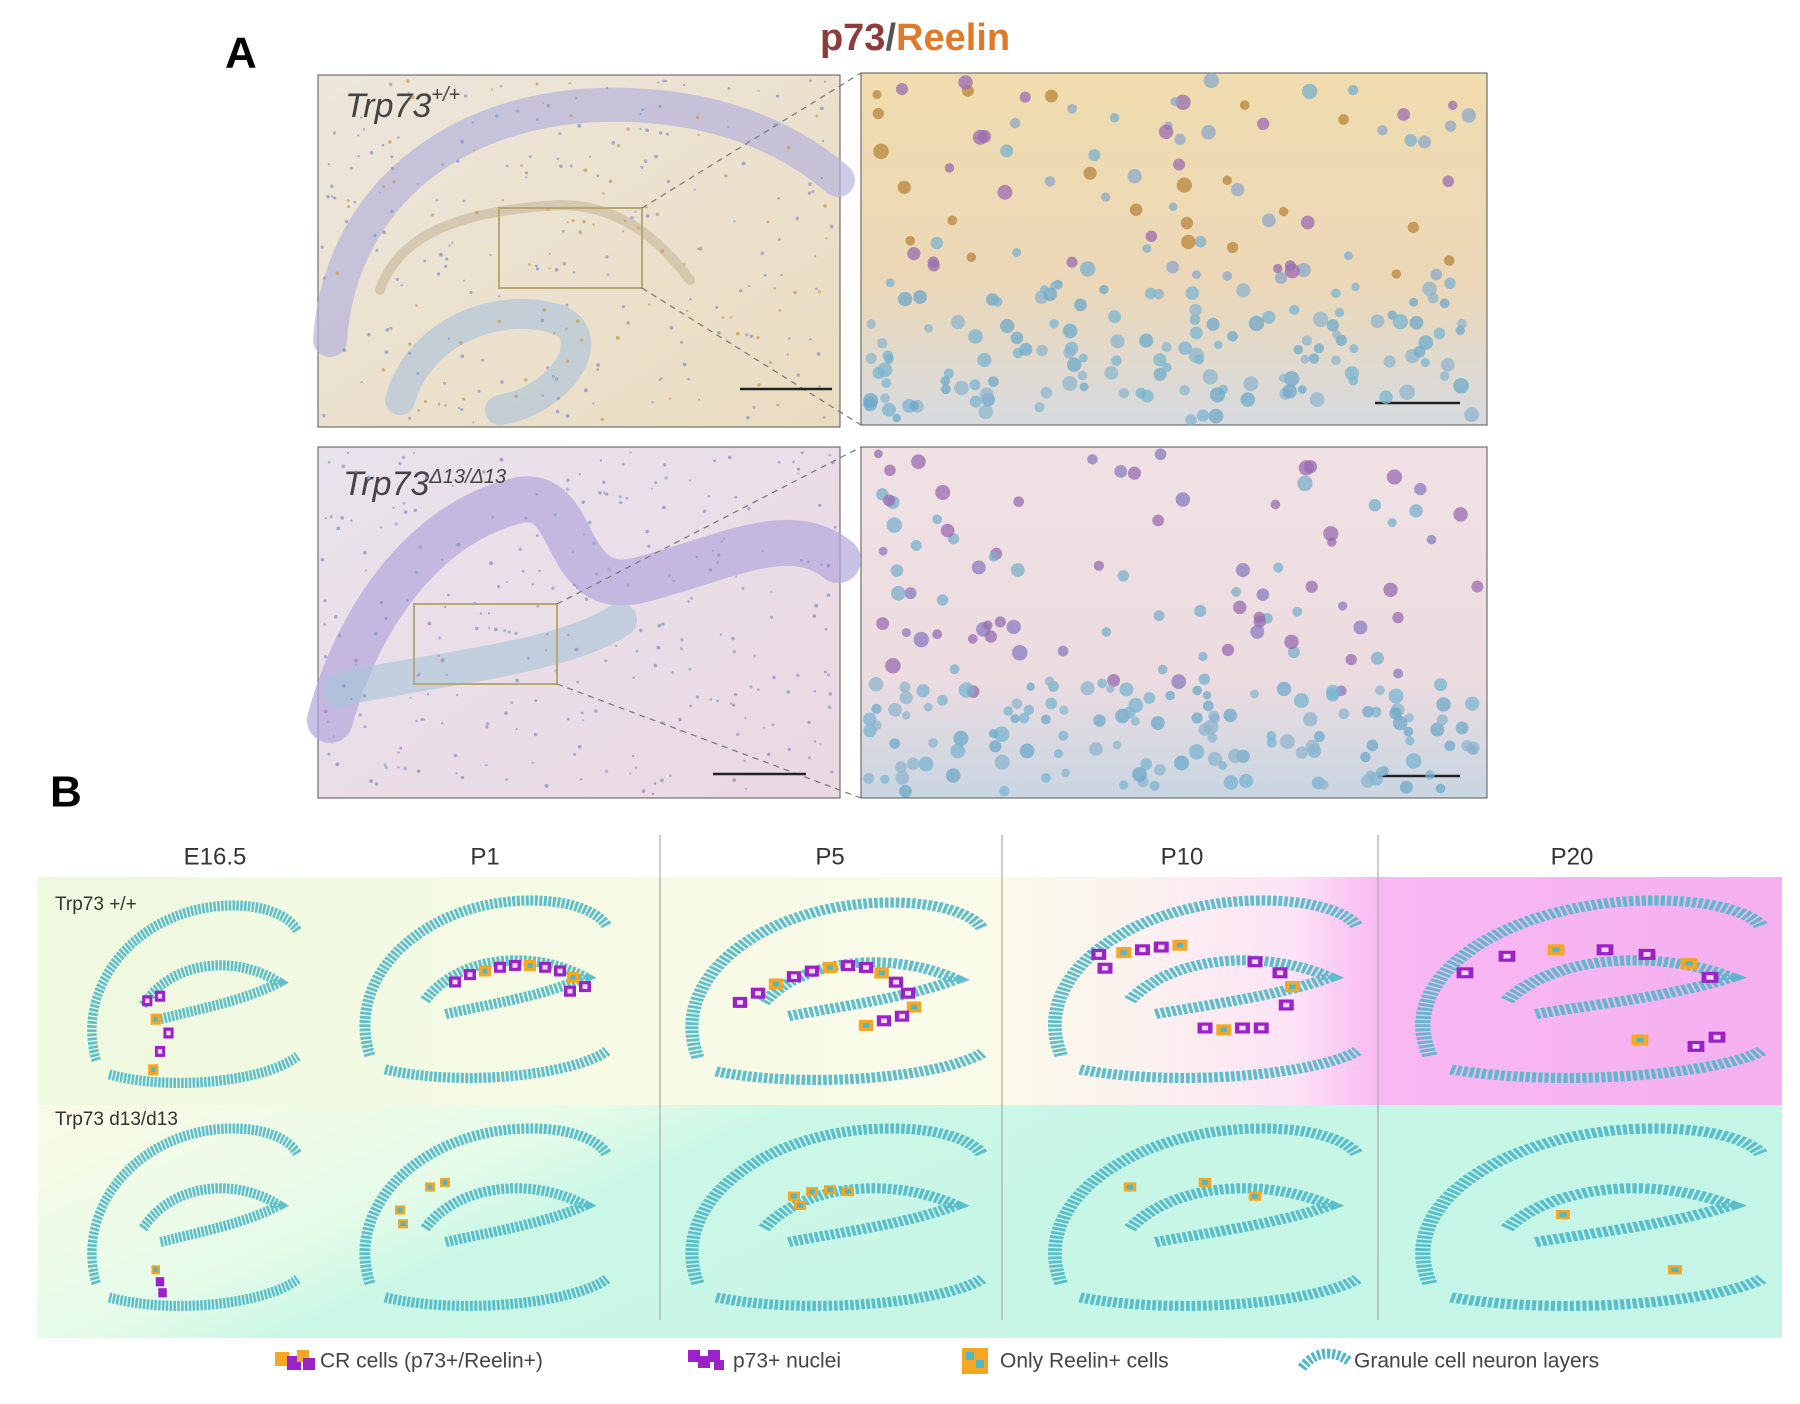  I want to click on reelin-core, so click(400, 1210).